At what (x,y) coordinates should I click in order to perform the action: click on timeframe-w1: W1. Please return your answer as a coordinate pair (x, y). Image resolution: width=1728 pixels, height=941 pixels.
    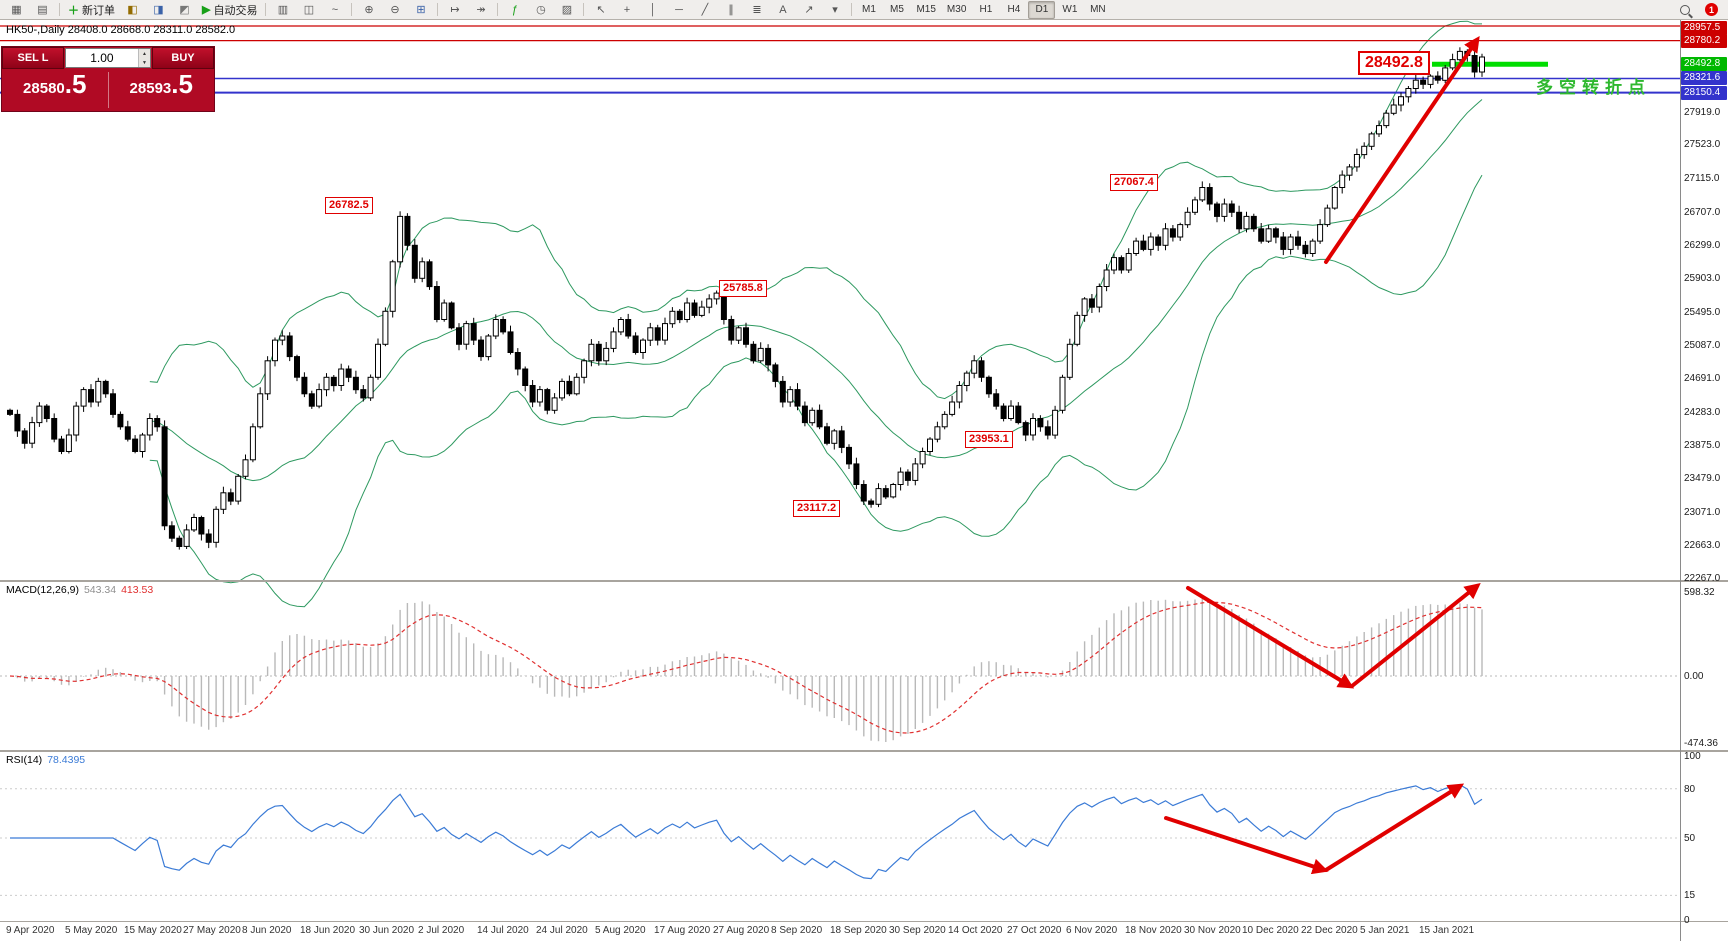
    Looking at the image, I should click on (1070, 9).